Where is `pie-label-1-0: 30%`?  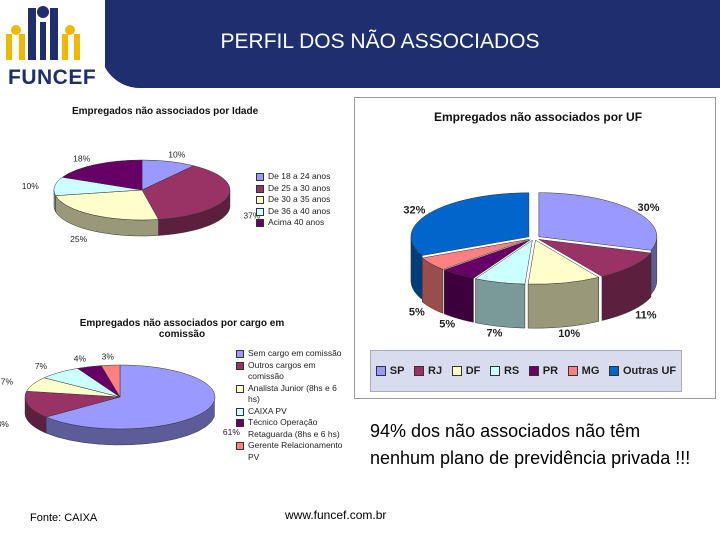
pie-label-1-0: 30% is located at coordinates (649, 208).